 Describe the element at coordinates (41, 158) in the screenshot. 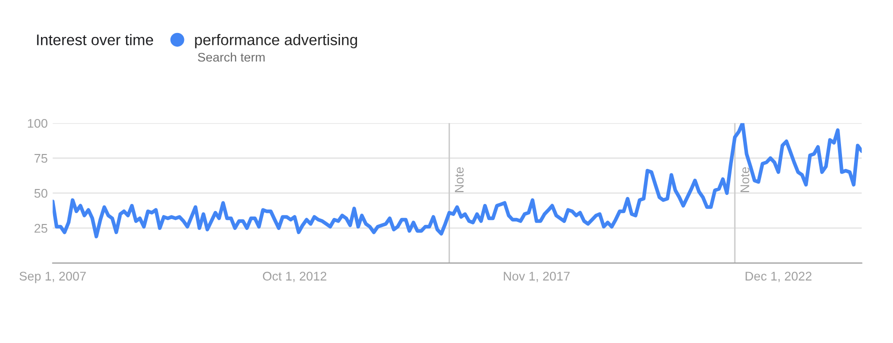

I see `y-tick-label: 75` at that location.